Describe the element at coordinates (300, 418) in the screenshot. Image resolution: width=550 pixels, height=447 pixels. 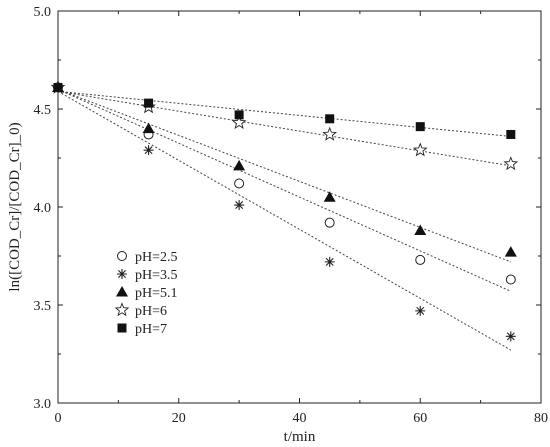
I see `x-tick-label: 40` at that location.